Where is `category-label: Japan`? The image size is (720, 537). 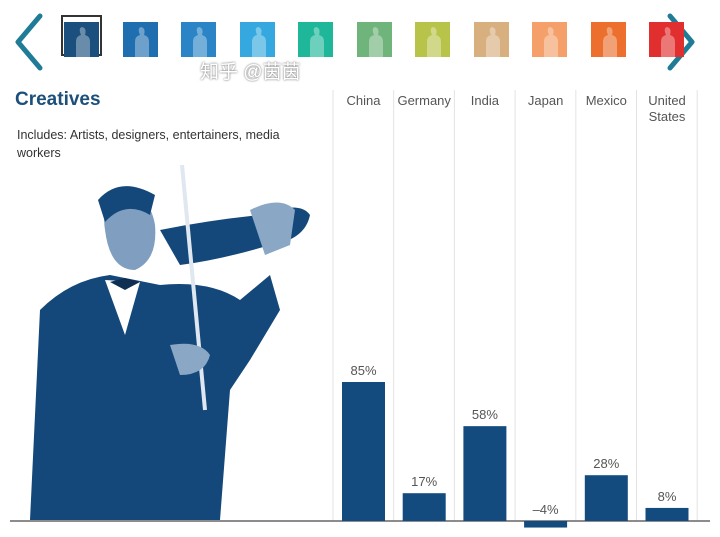 category-label: Japan is located at coordinates (545, 100).